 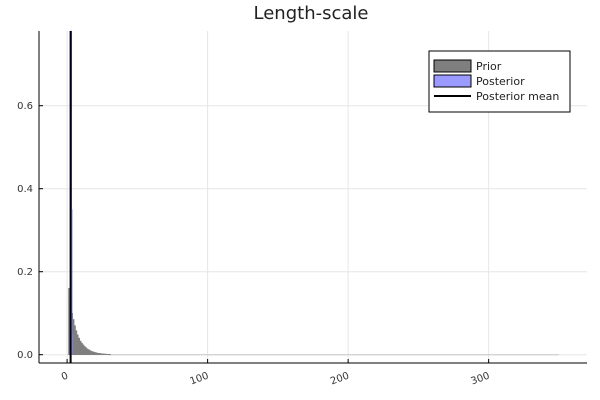 What do you see at coordinates (25, 272) in the screenshot?
I see `y-tick-label: 0.2` at bounding box center [25, 272].